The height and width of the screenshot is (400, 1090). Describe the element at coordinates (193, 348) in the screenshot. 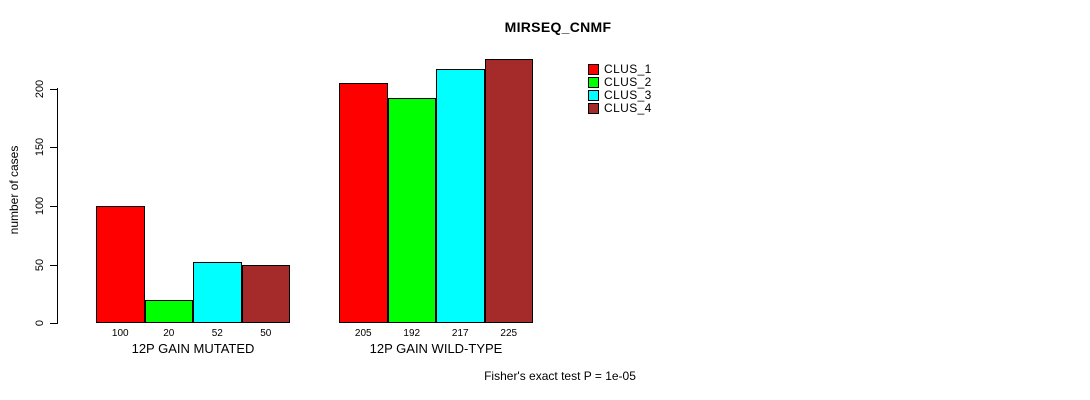

I see `x-category-label: 12P GAIN MUTATED` at that location.